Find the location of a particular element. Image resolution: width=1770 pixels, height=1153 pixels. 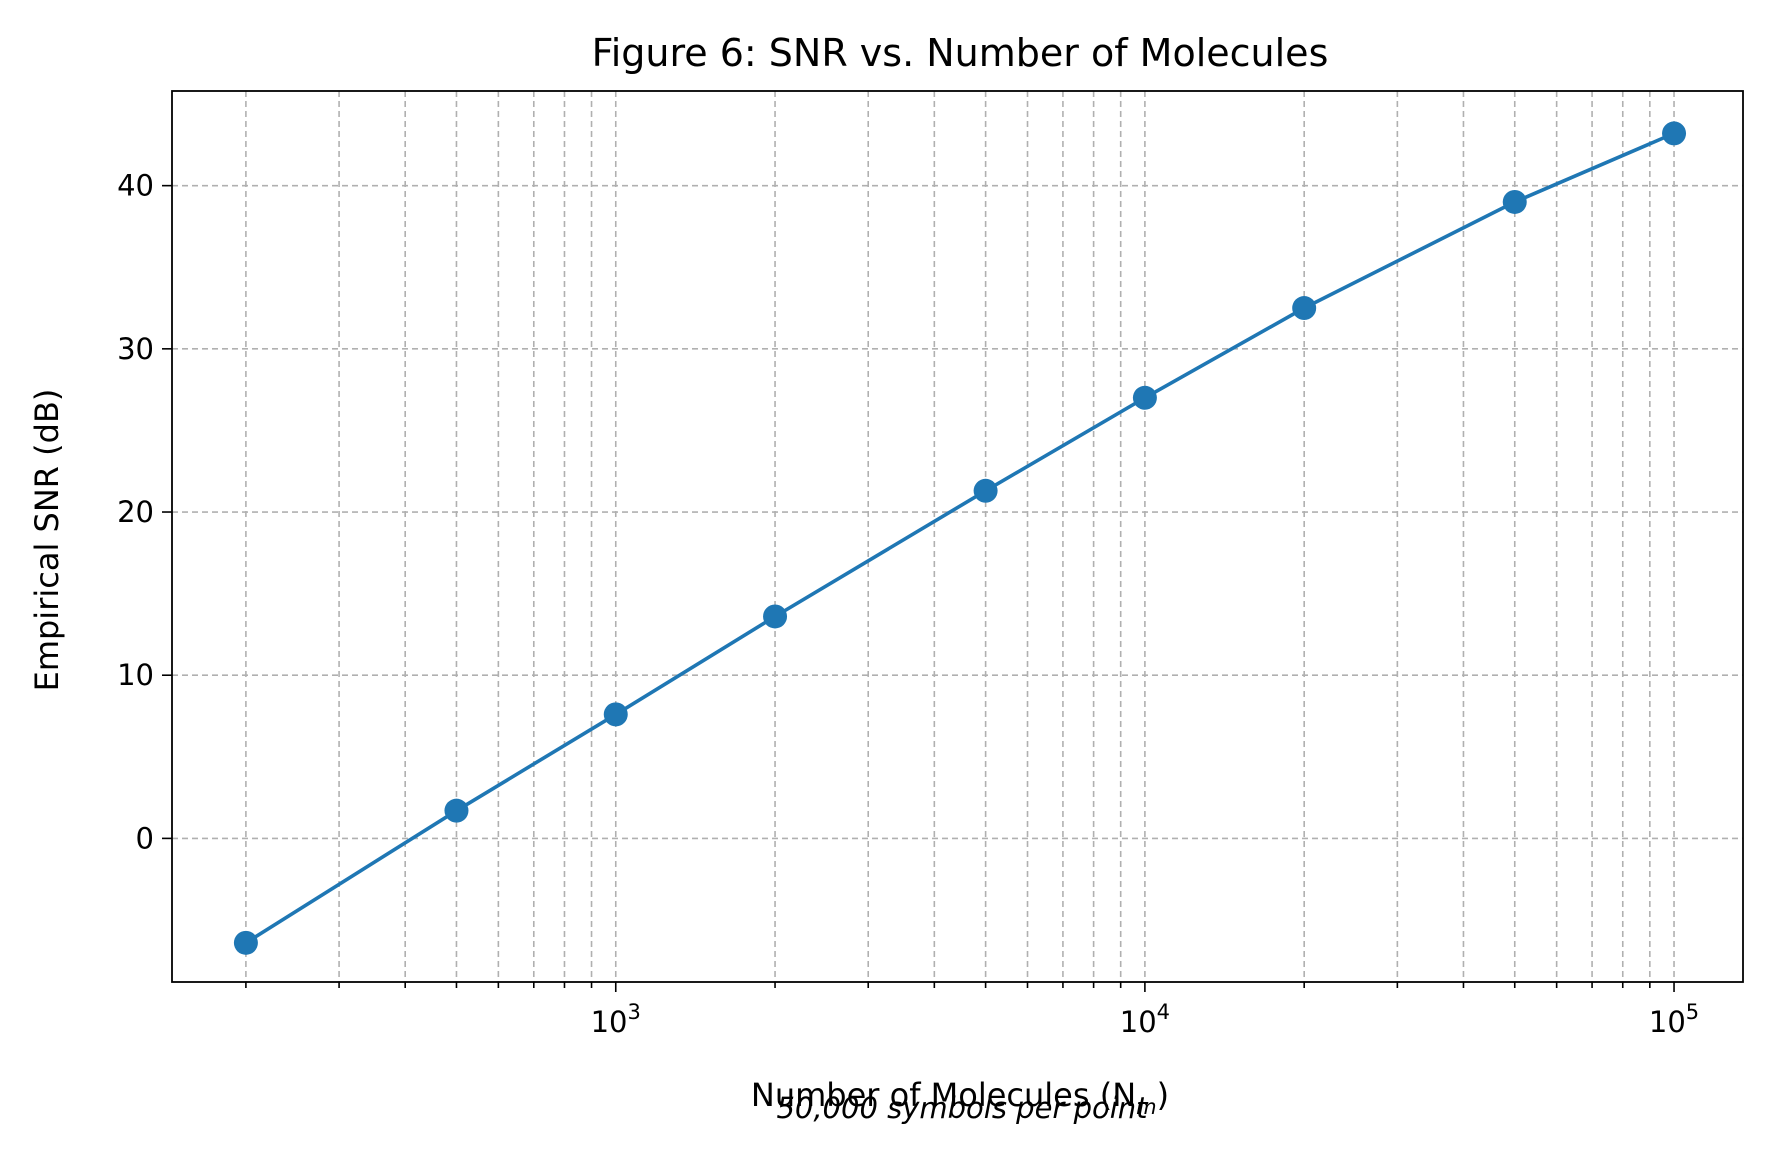

x-tick-label: 10⁴ is located at coordinates (1145, 1019).